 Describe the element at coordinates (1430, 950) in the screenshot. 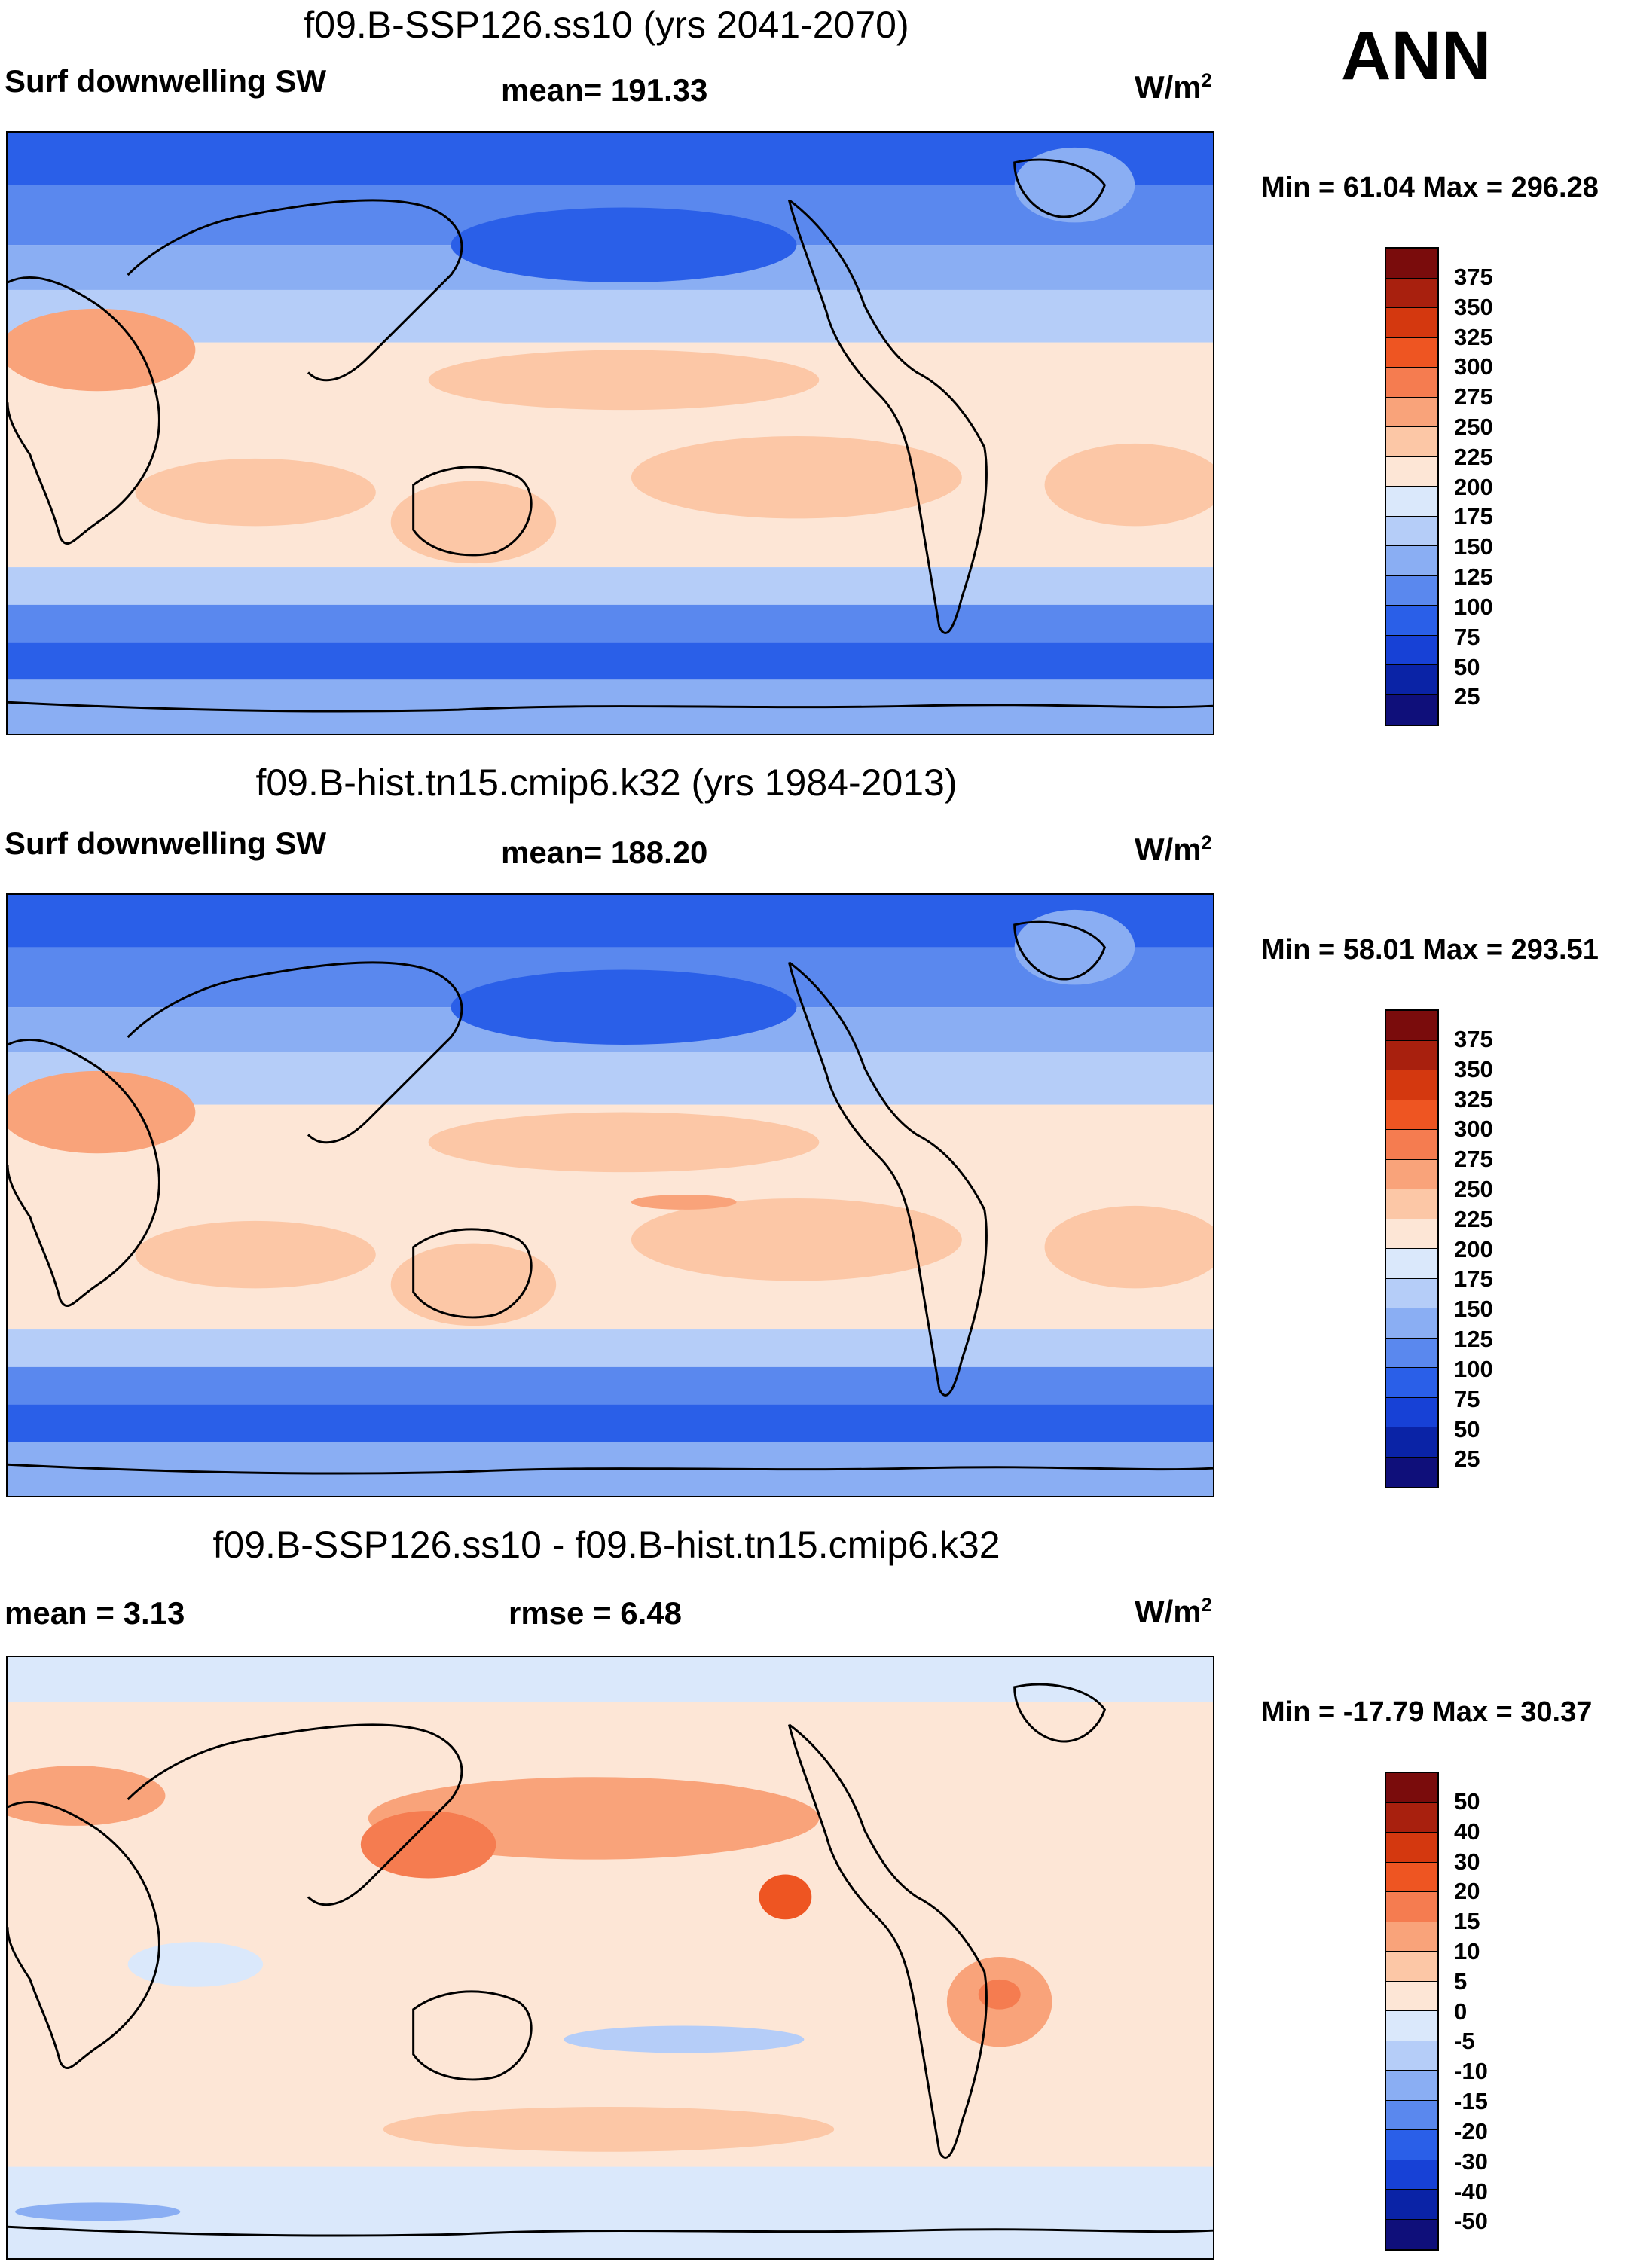

I see `panel2-minmax: Min = 58.01 Max = 293.51` at that location.